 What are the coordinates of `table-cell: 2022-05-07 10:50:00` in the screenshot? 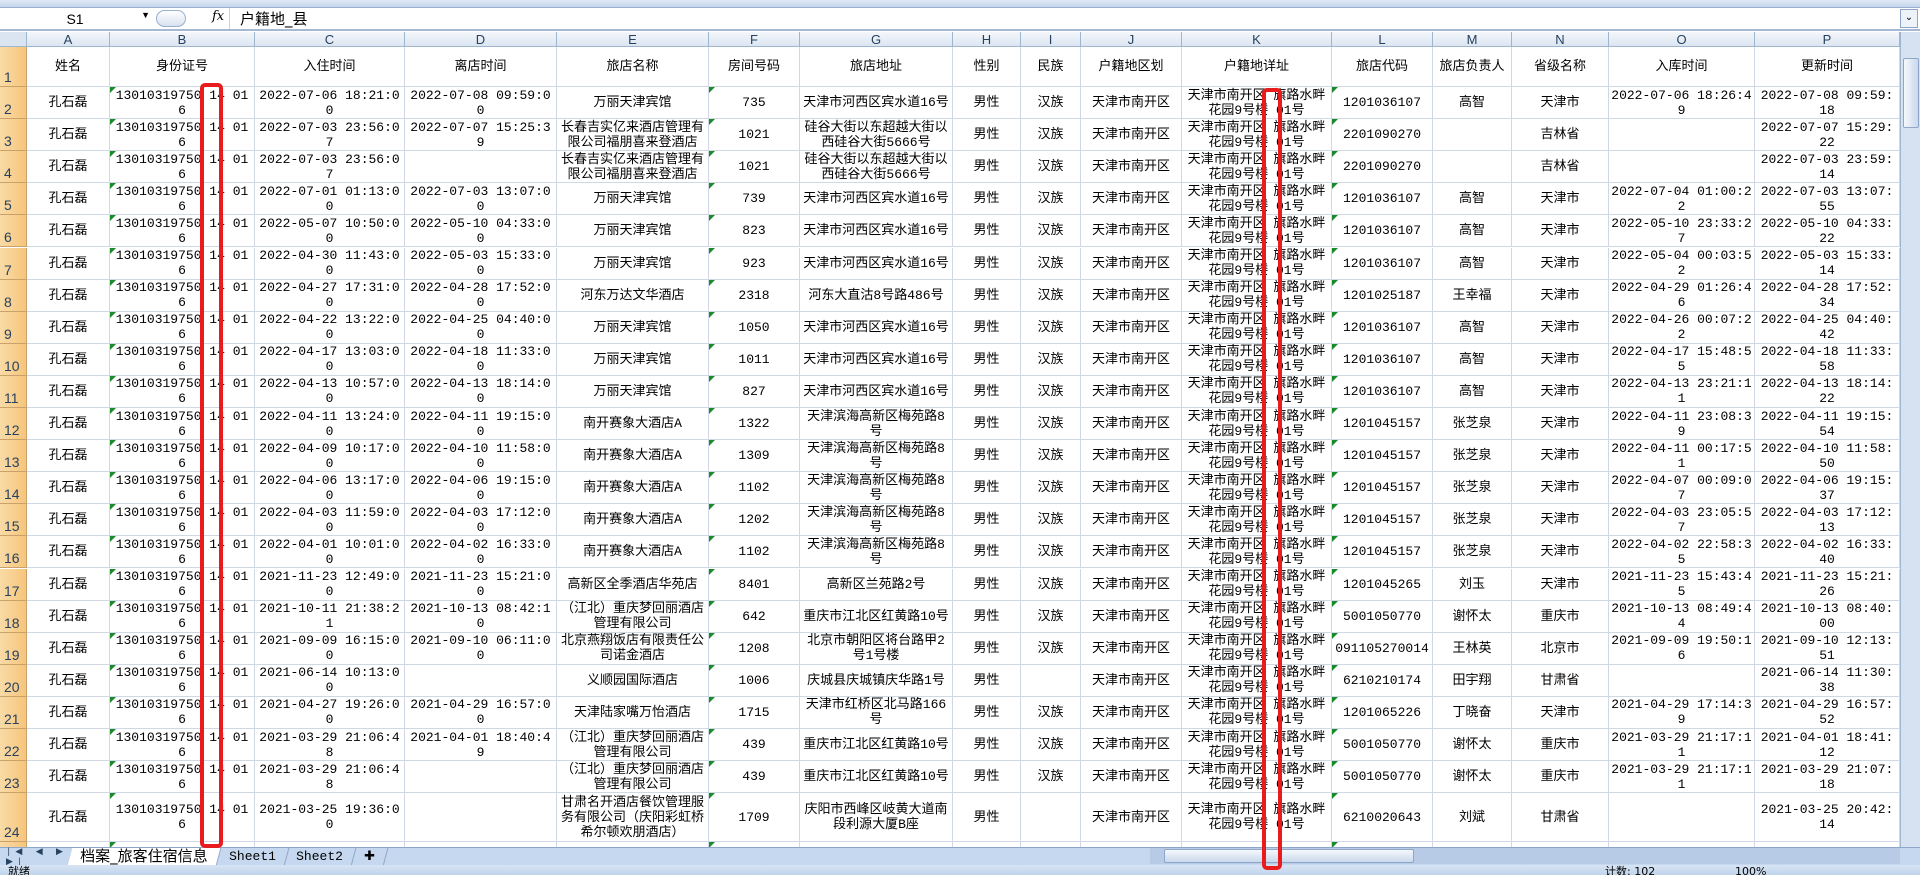 It's located at (330, 231).